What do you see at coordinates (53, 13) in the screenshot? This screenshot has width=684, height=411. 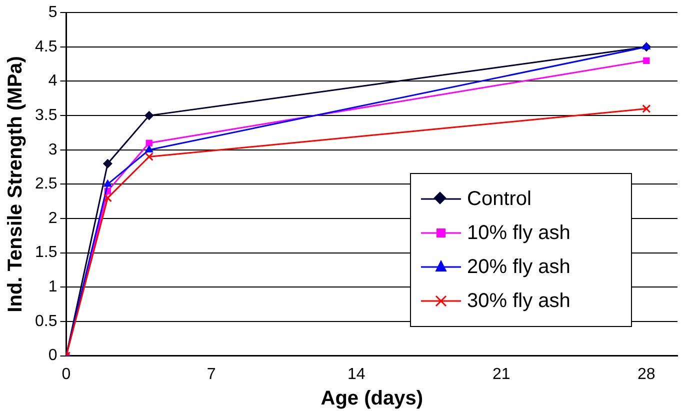 I see `y-tick-label: 5` at bounding box center [53, 13].